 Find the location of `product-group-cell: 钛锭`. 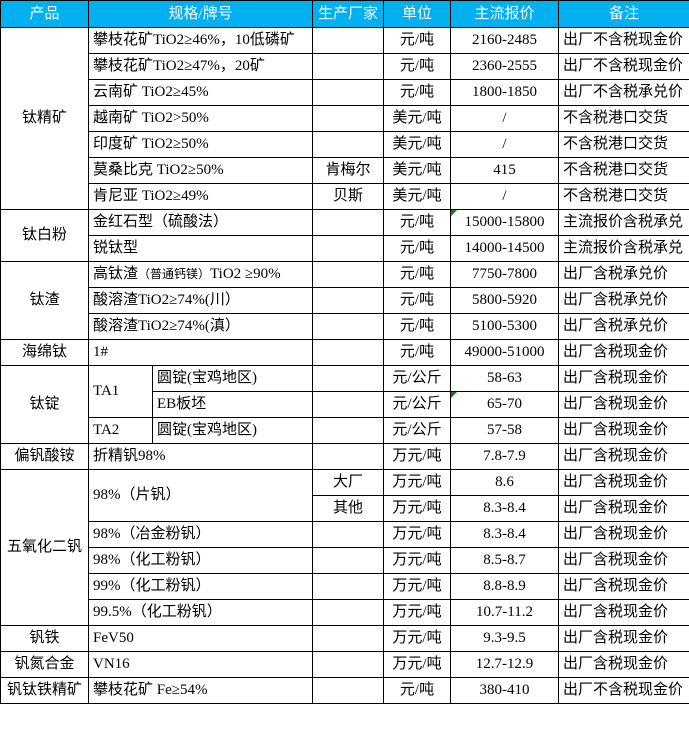

product-group-cell: 钛锭 is located at coordinates (44, 404).